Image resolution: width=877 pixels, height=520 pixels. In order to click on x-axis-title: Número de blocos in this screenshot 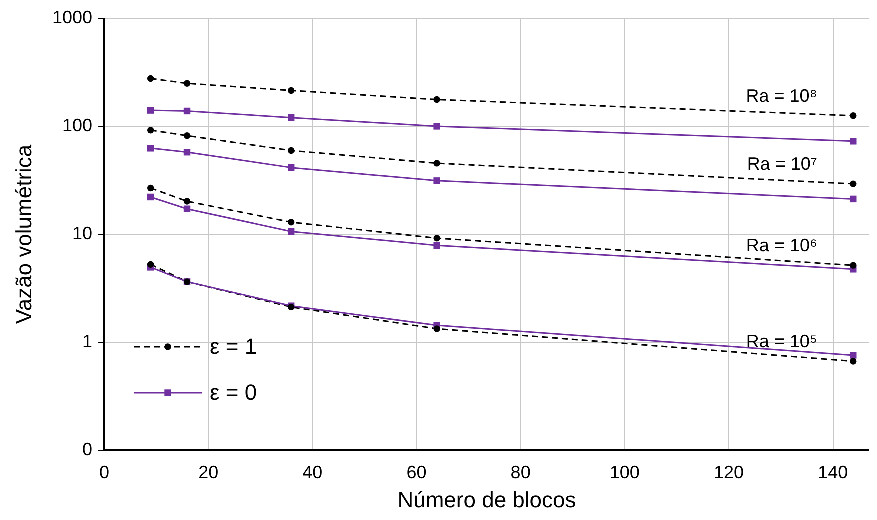, I will do `click(487, 500)`.